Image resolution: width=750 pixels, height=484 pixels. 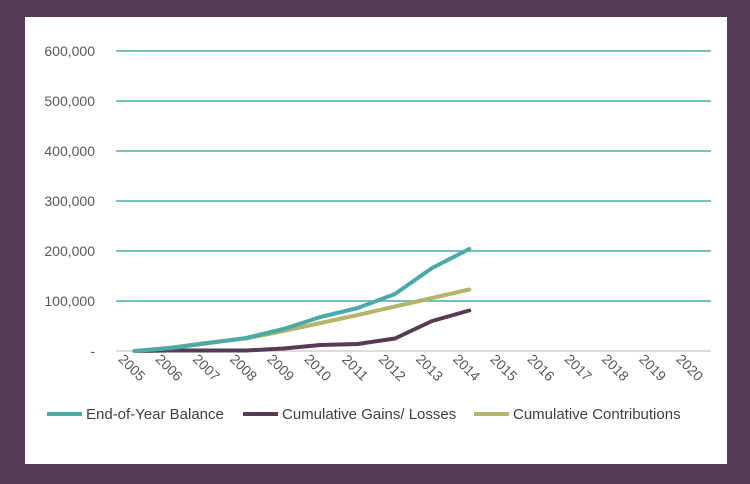 What do you see at coordinates (280, 367) in the screenshot?
I see `x-tick-label: 2009` at bounding box center [280, 367].